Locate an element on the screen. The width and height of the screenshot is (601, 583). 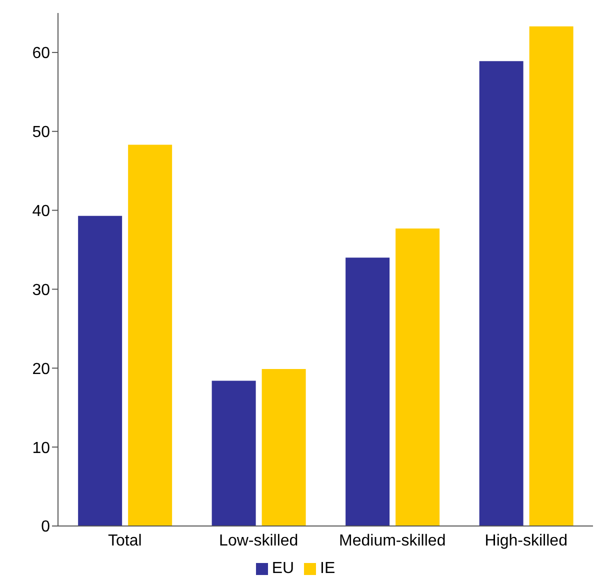
x-tick-label: Medium-skilled is located at coordinates (392, 541).